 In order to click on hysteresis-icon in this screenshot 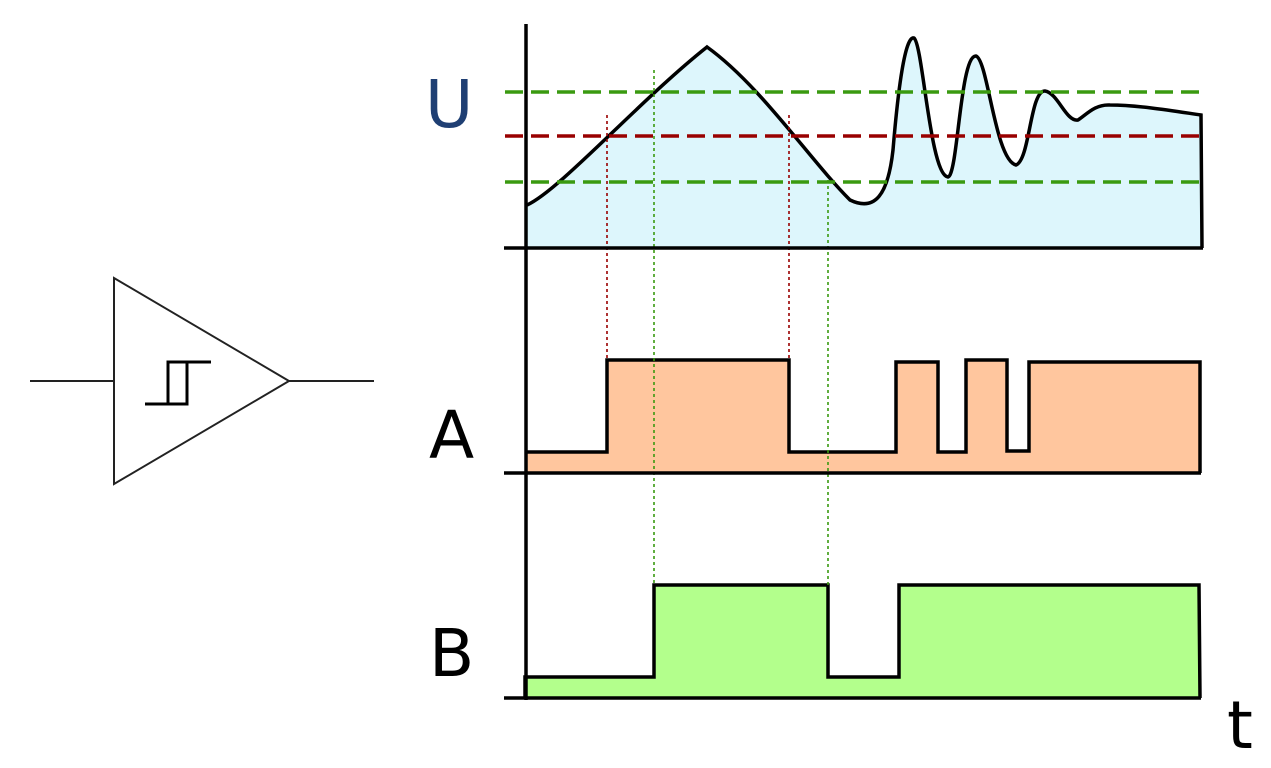, I will do `click(178, 383)`.